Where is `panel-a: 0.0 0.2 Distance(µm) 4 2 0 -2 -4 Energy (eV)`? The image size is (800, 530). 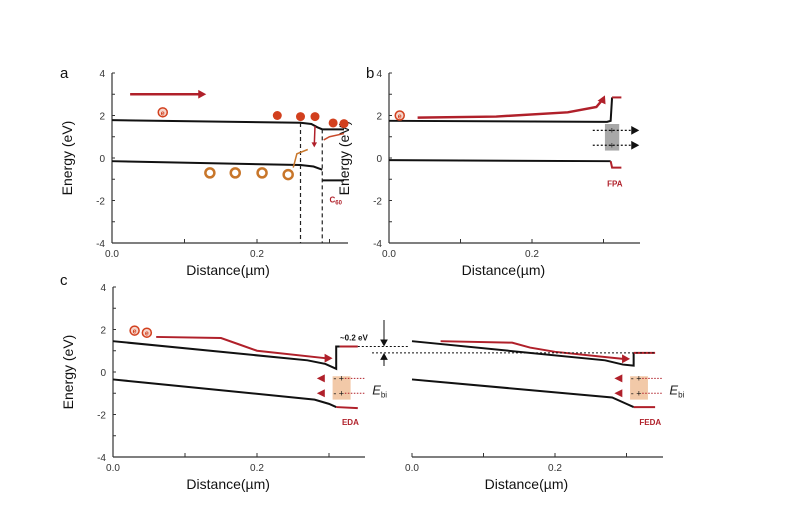
panel-a: 0.0 0.2 Distance(µm) 4 2 0 -2 -4 Energy (eV) is located at coordinates (203, 173).